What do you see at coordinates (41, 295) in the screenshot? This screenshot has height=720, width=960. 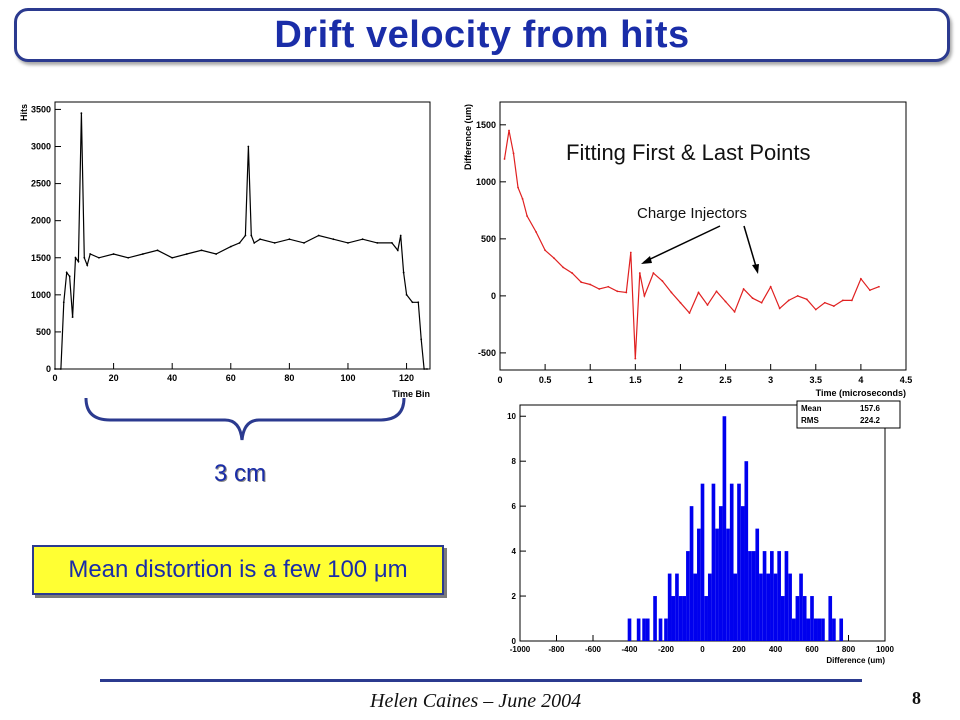 I see `y-tick-label: 1000` at bounding box center [41, 295].